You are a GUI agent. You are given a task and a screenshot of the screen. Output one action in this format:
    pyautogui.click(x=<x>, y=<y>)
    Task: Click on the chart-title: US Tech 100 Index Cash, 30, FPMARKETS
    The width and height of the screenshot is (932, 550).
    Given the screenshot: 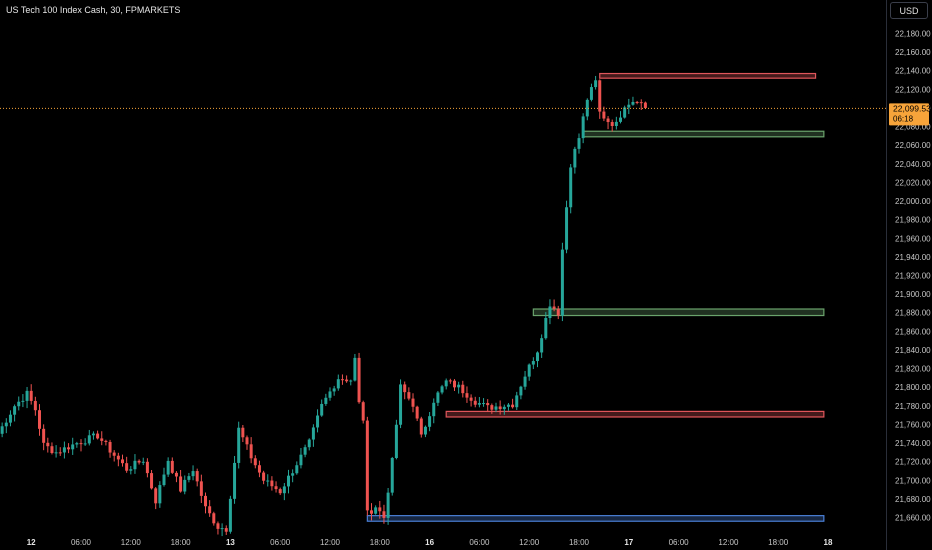 What is the action you would take?
    pyautogui.click(x=93, y=10)
    